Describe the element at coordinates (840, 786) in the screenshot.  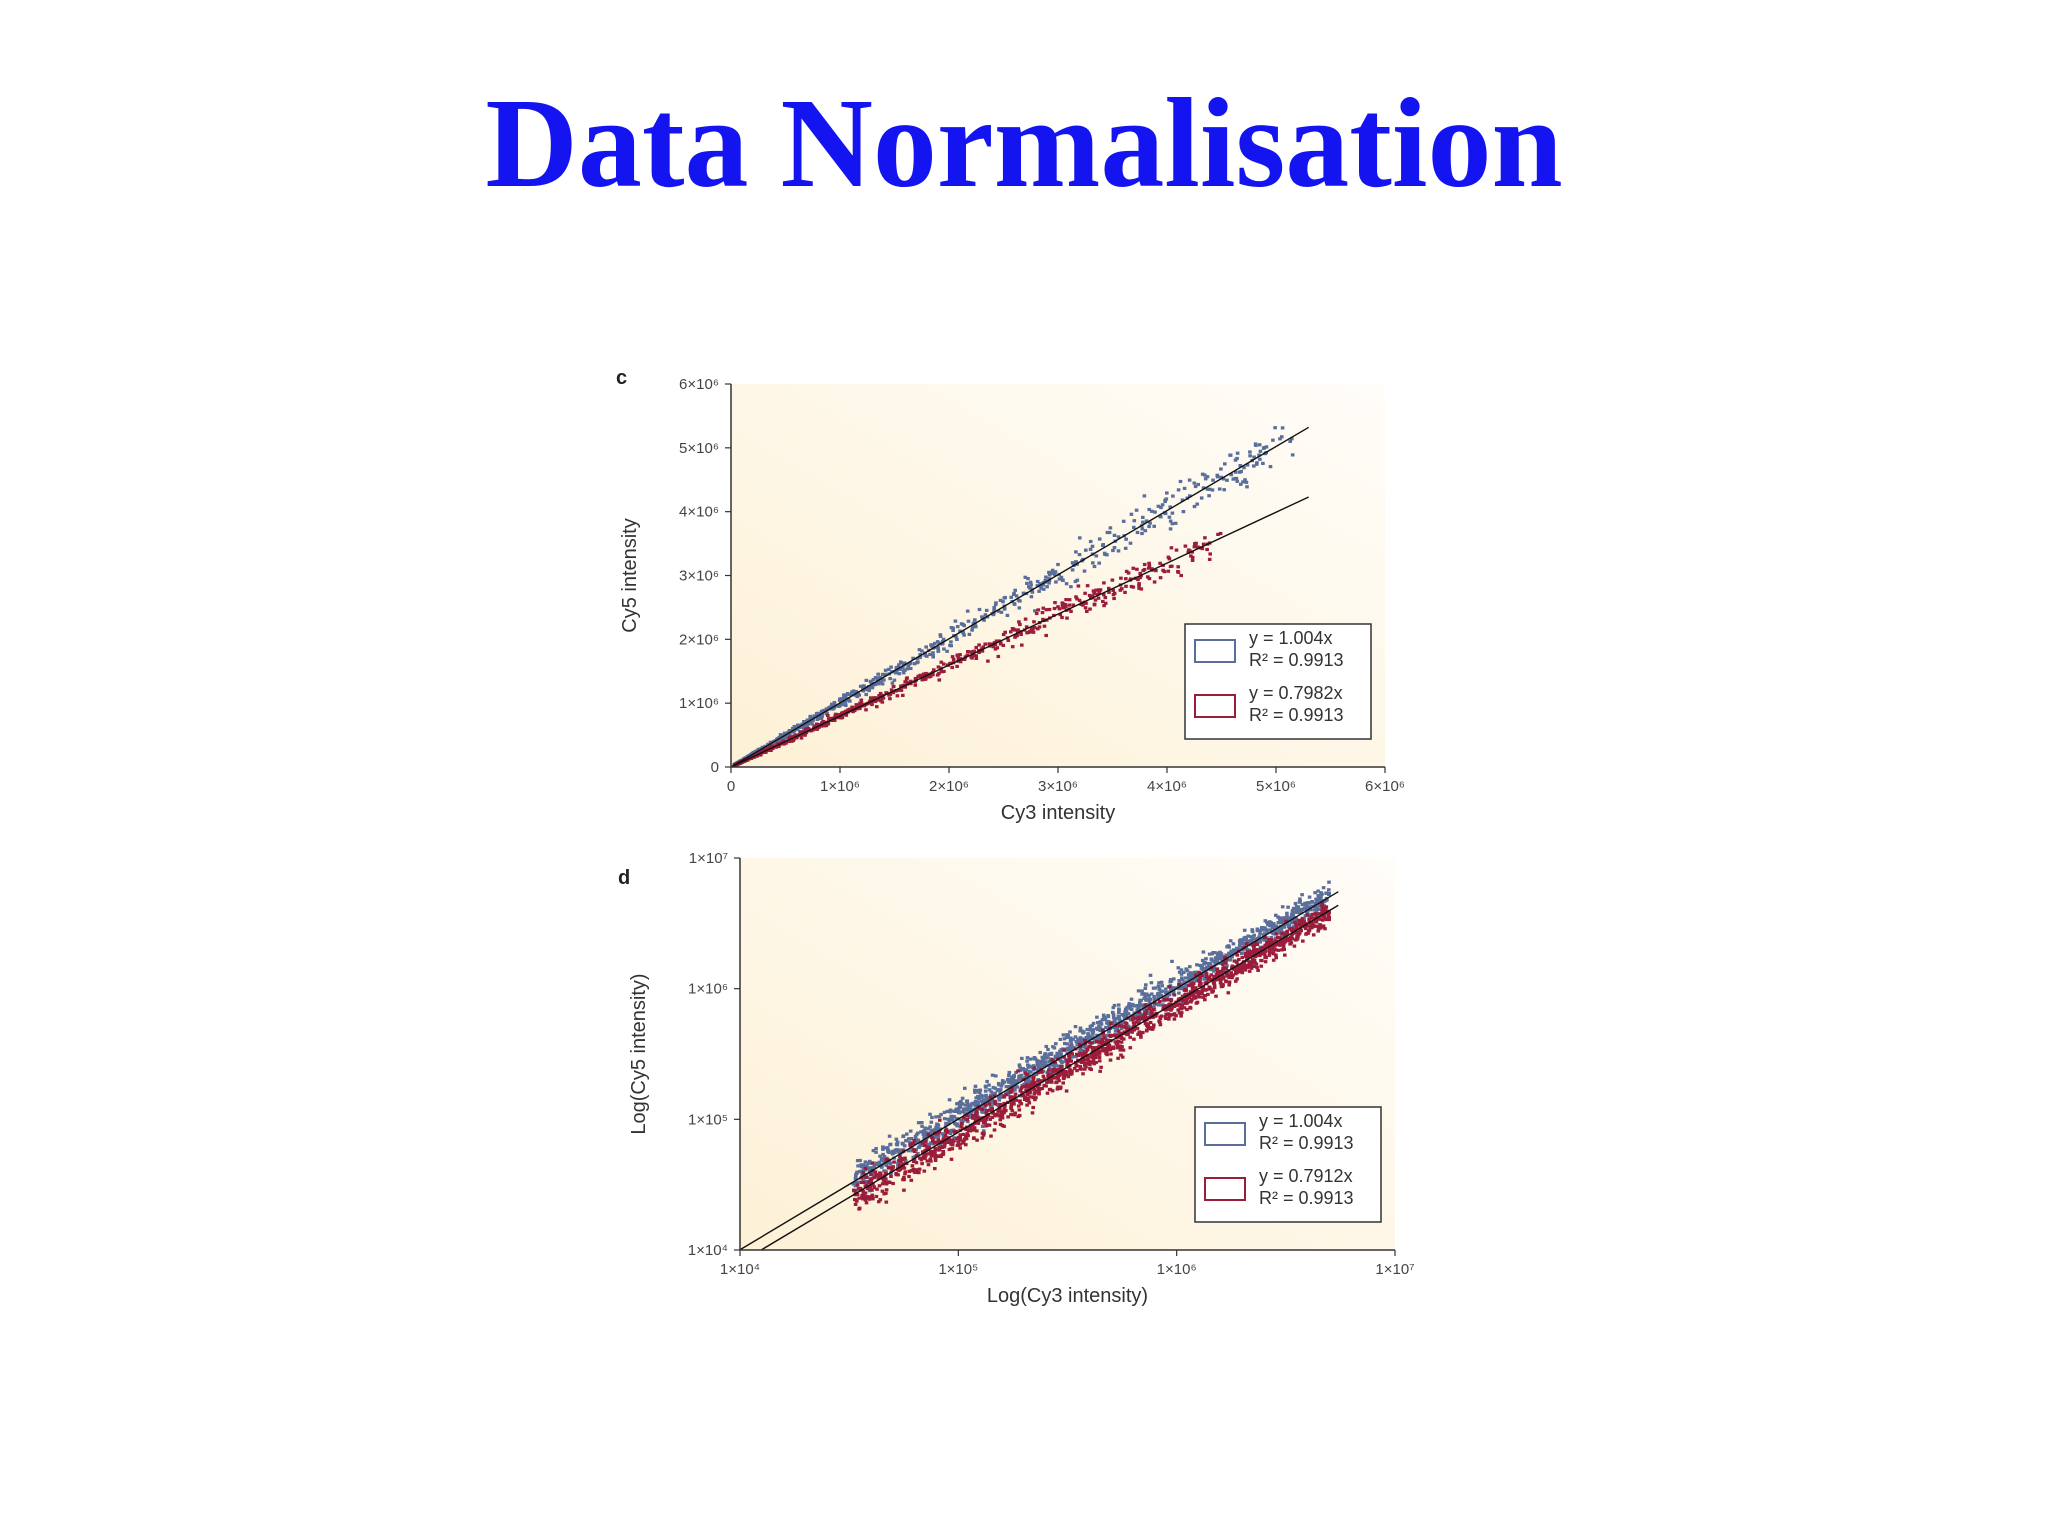
I see `x-tick-label: 1×10⁶` at that location.